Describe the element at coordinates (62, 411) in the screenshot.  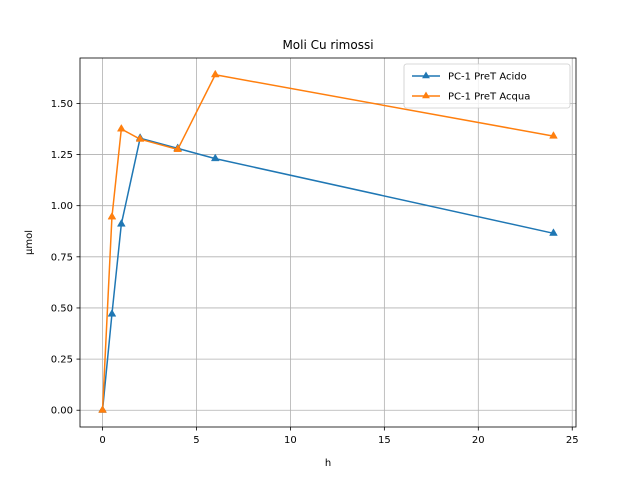
I see `y-tick-label: 0.00` at that location.